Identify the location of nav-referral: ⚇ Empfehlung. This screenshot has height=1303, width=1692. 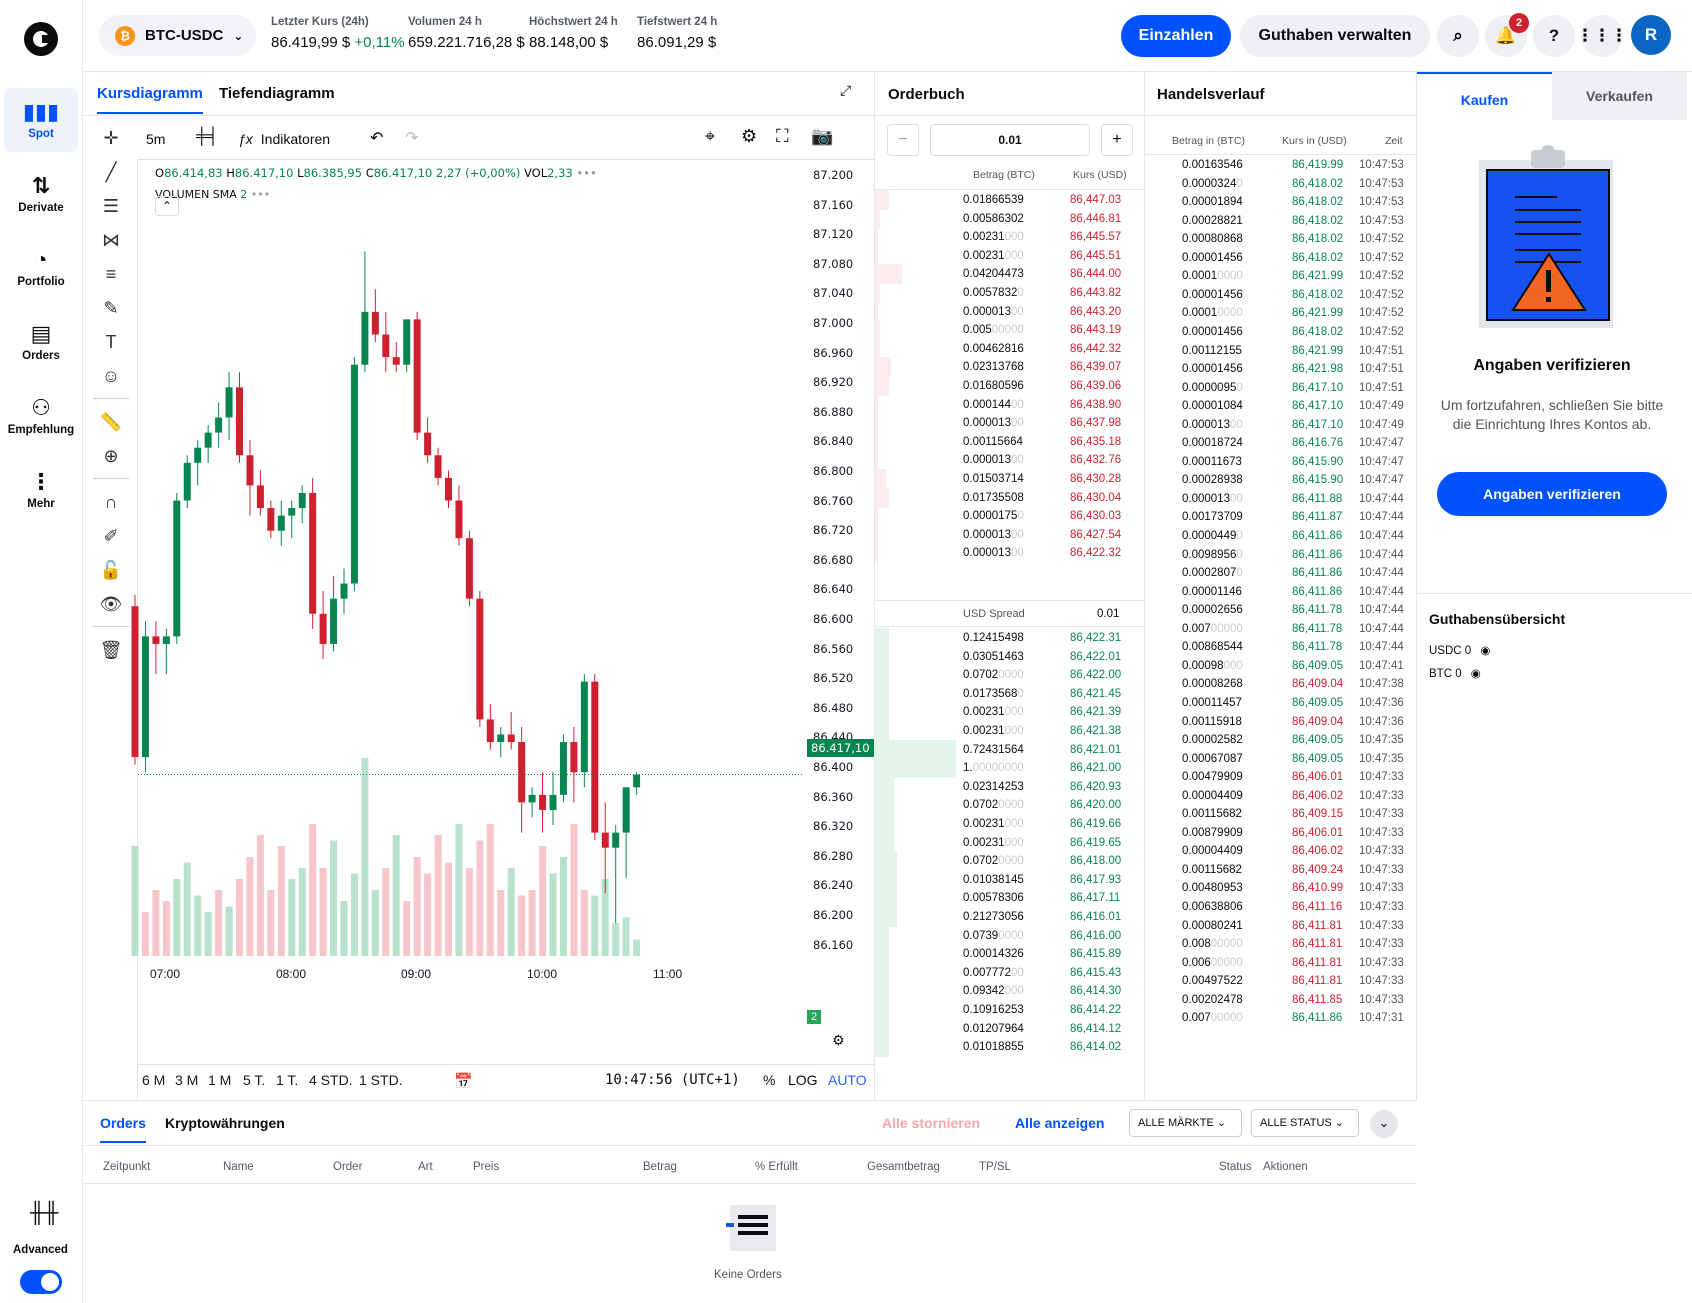
(41, 416).